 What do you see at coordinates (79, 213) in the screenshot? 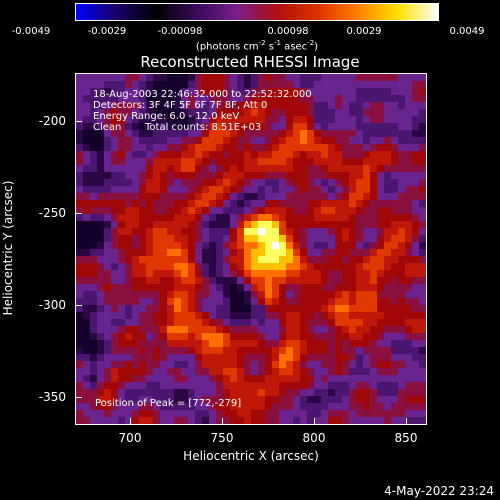
I see `y-tick-mark` at bounding box center [79, 213].